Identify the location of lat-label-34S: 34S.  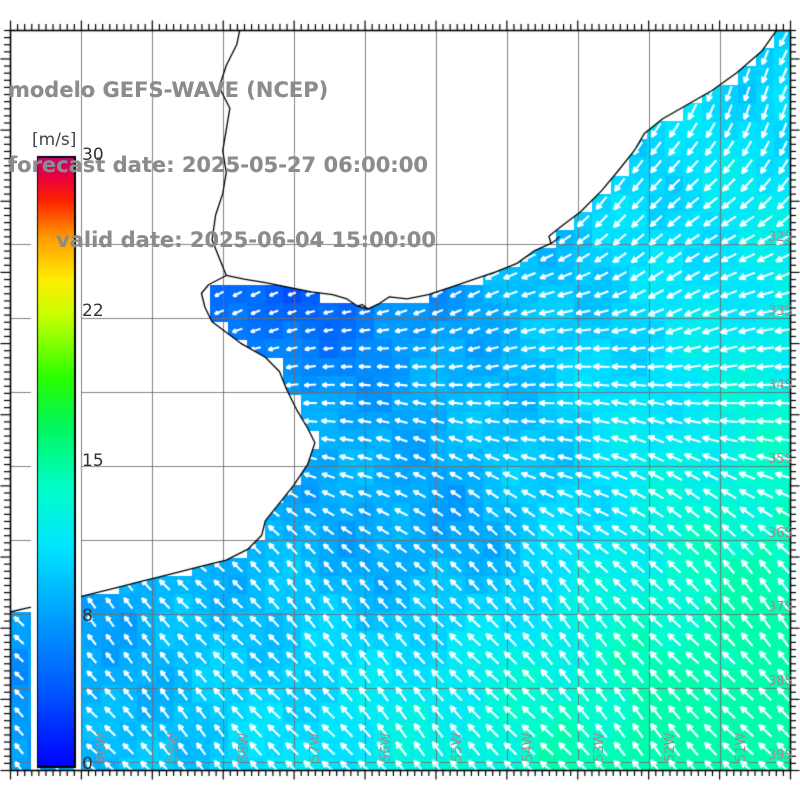
(780, 385).